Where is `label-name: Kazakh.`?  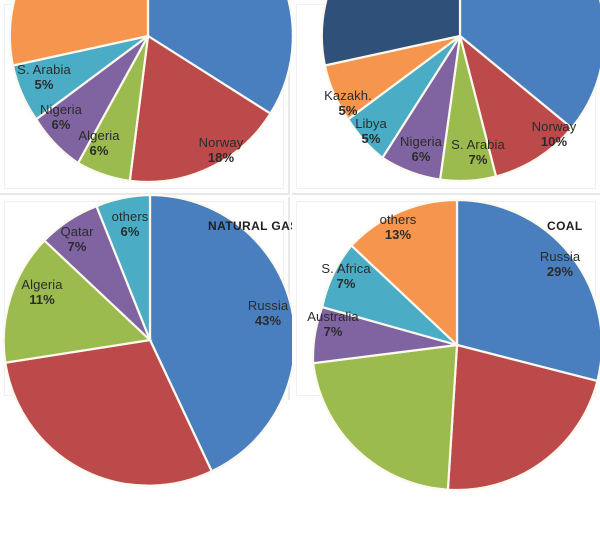 label-name: Kazakh. is located at coordinates (348, 95).